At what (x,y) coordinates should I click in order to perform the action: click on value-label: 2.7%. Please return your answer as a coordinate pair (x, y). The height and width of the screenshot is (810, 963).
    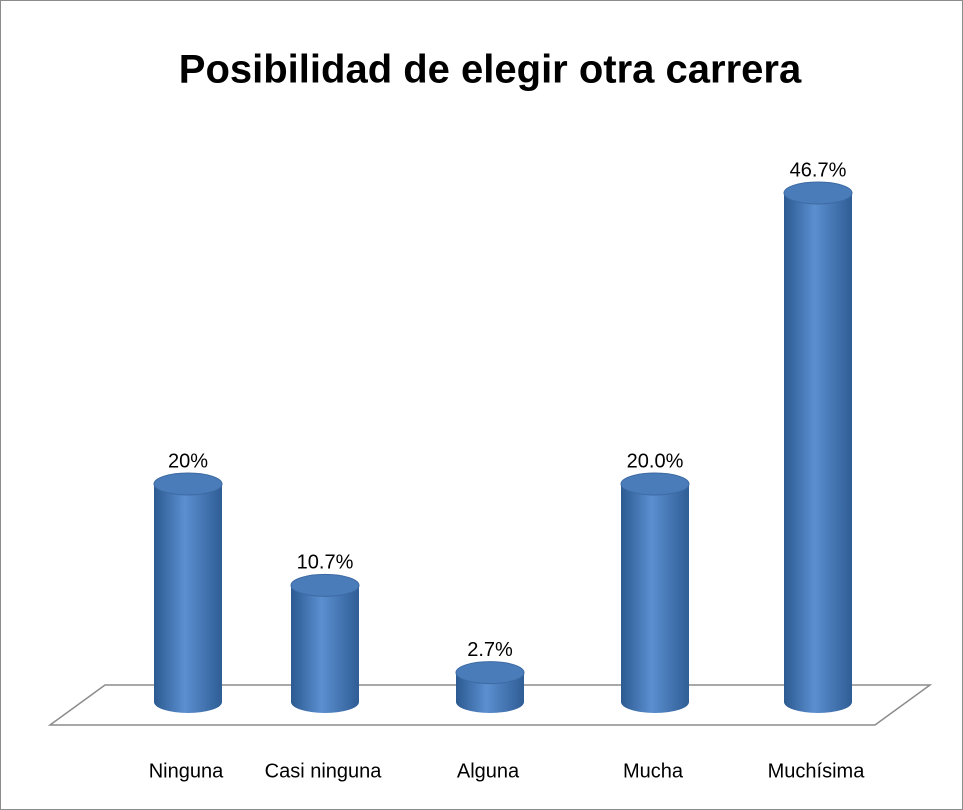
    Looking at the image, I should click on (490, 650).